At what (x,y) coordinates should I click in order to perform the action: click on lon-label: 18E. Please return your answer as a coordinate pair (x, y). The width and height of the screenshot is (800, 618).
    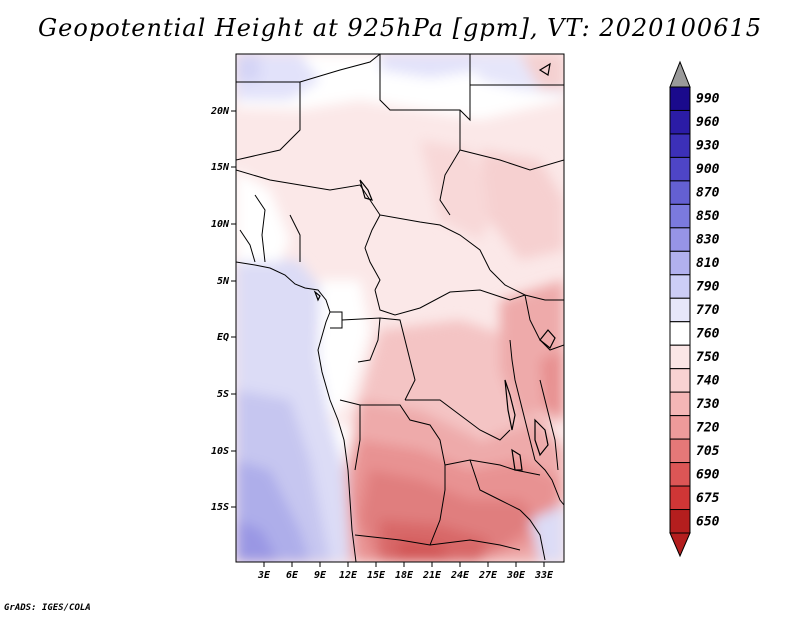
    Looking at the image, I should click on (404, 575).